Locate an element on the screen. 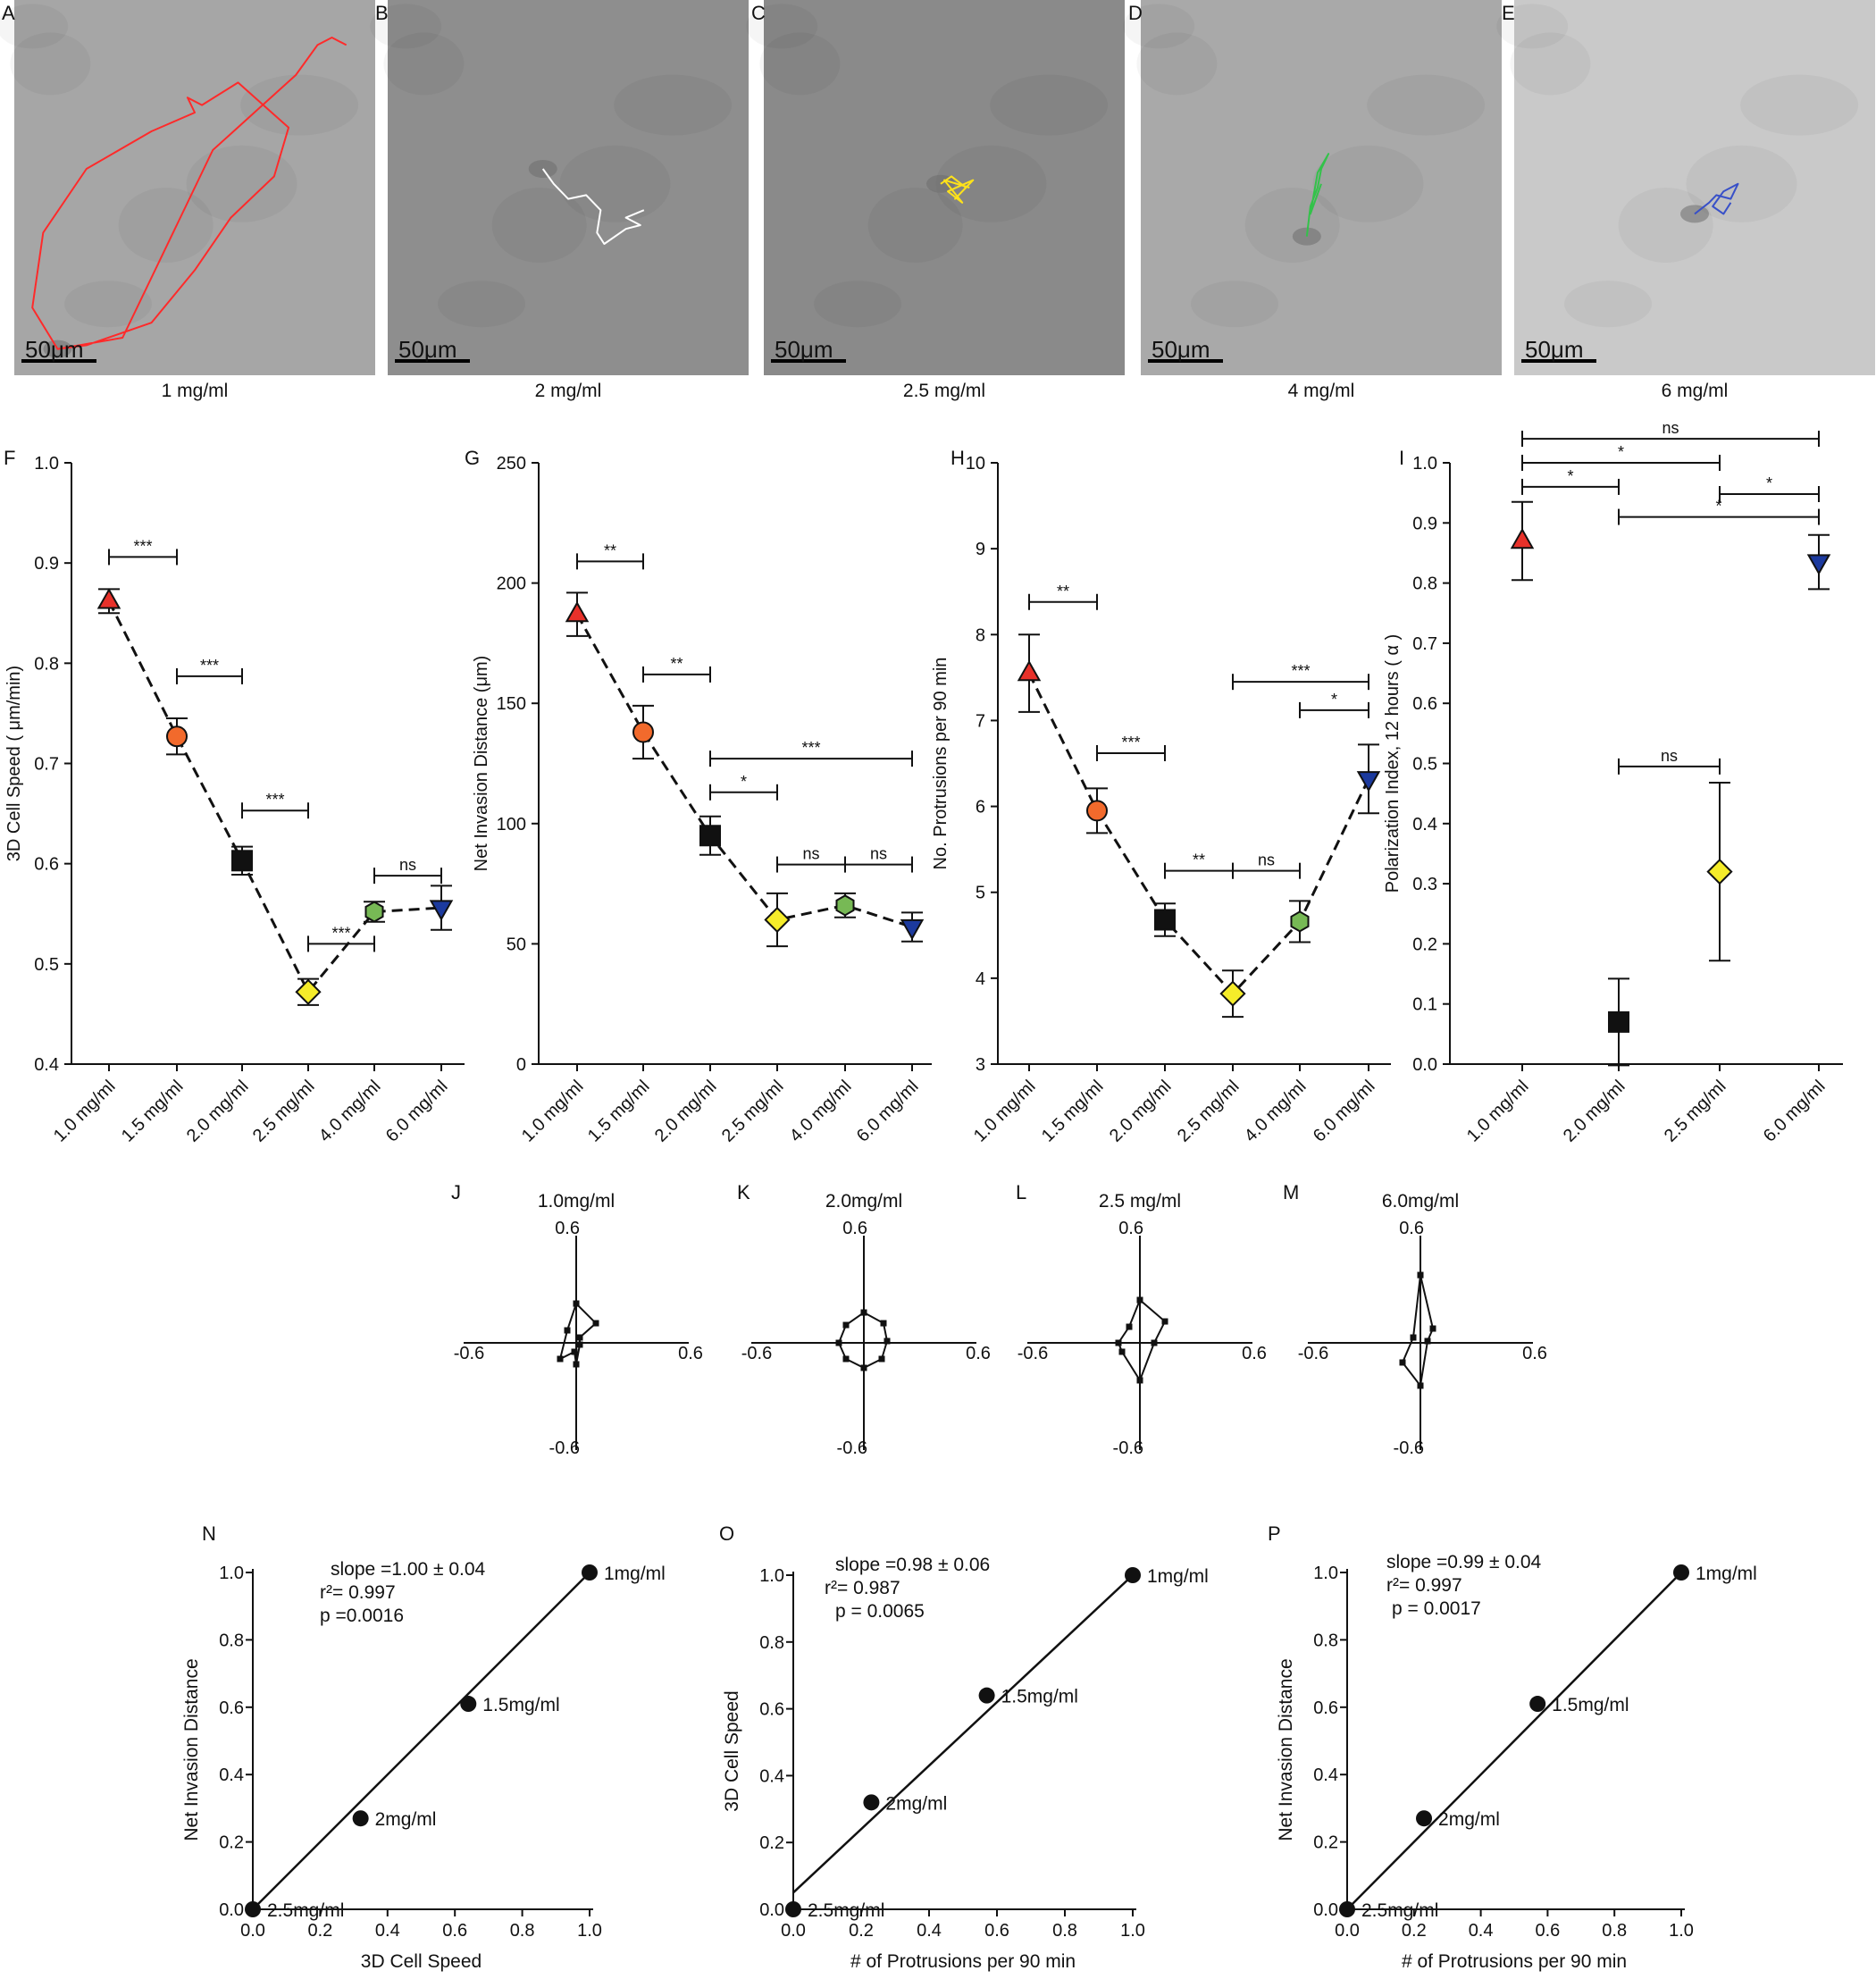  significance-label: * is located at coordinates (1769, 483).